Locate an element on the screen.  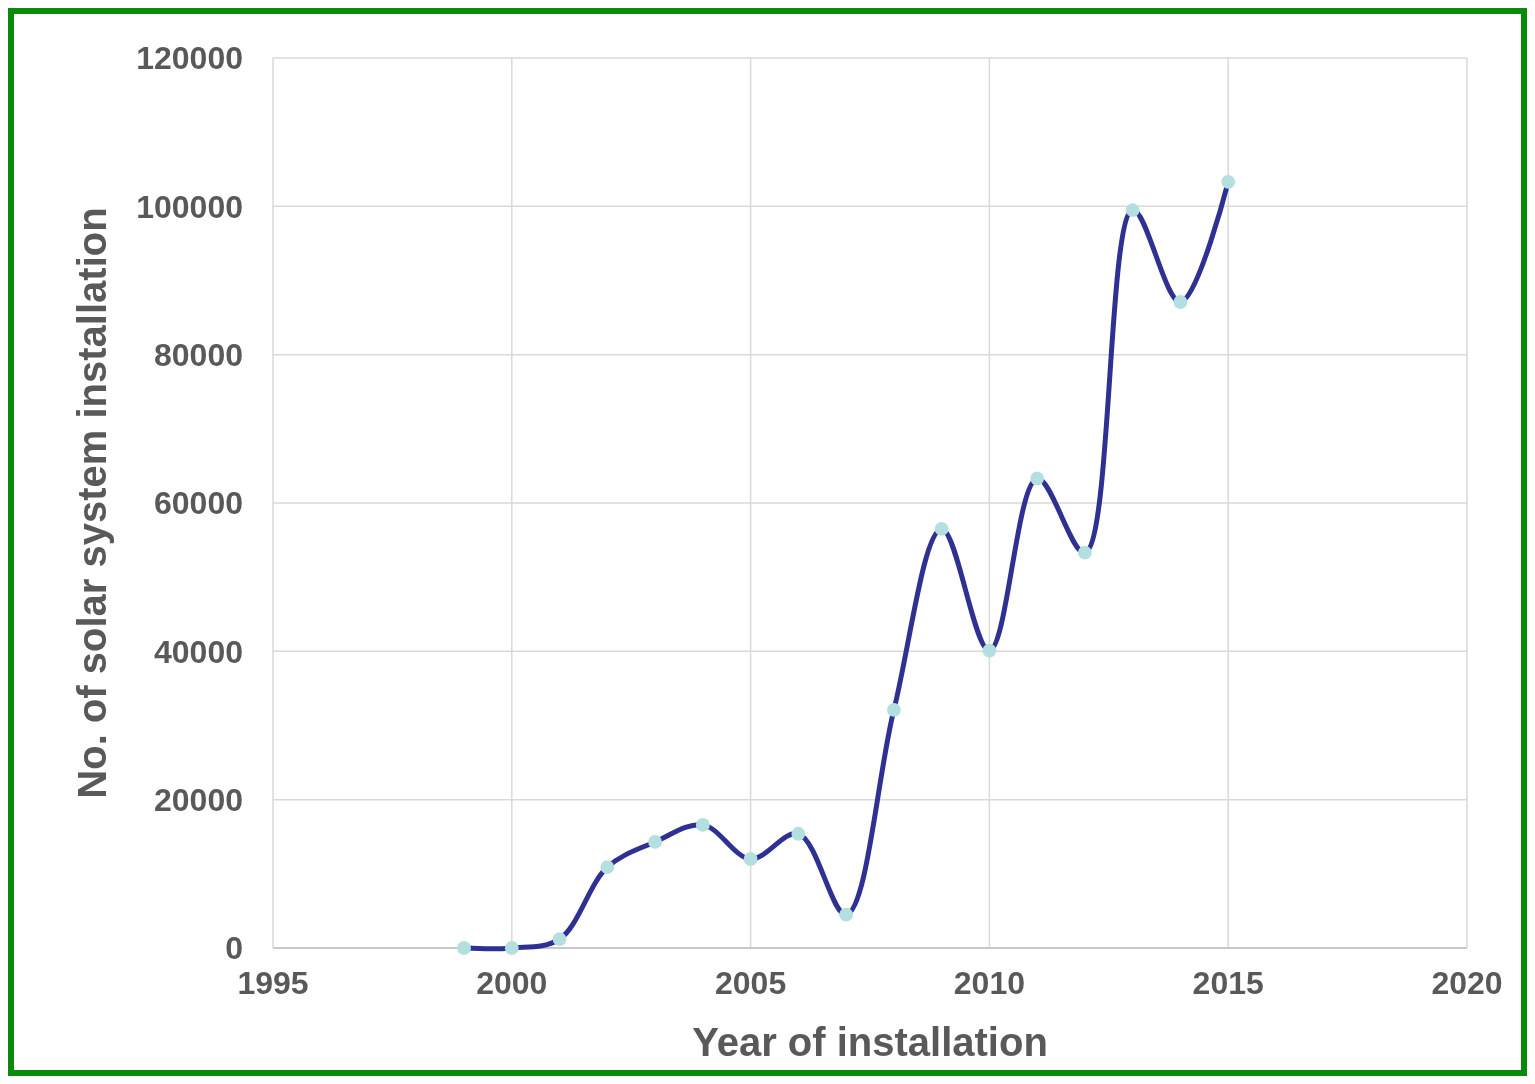
x-axis-title: Year of installation is located at coordinates (870, 1042).